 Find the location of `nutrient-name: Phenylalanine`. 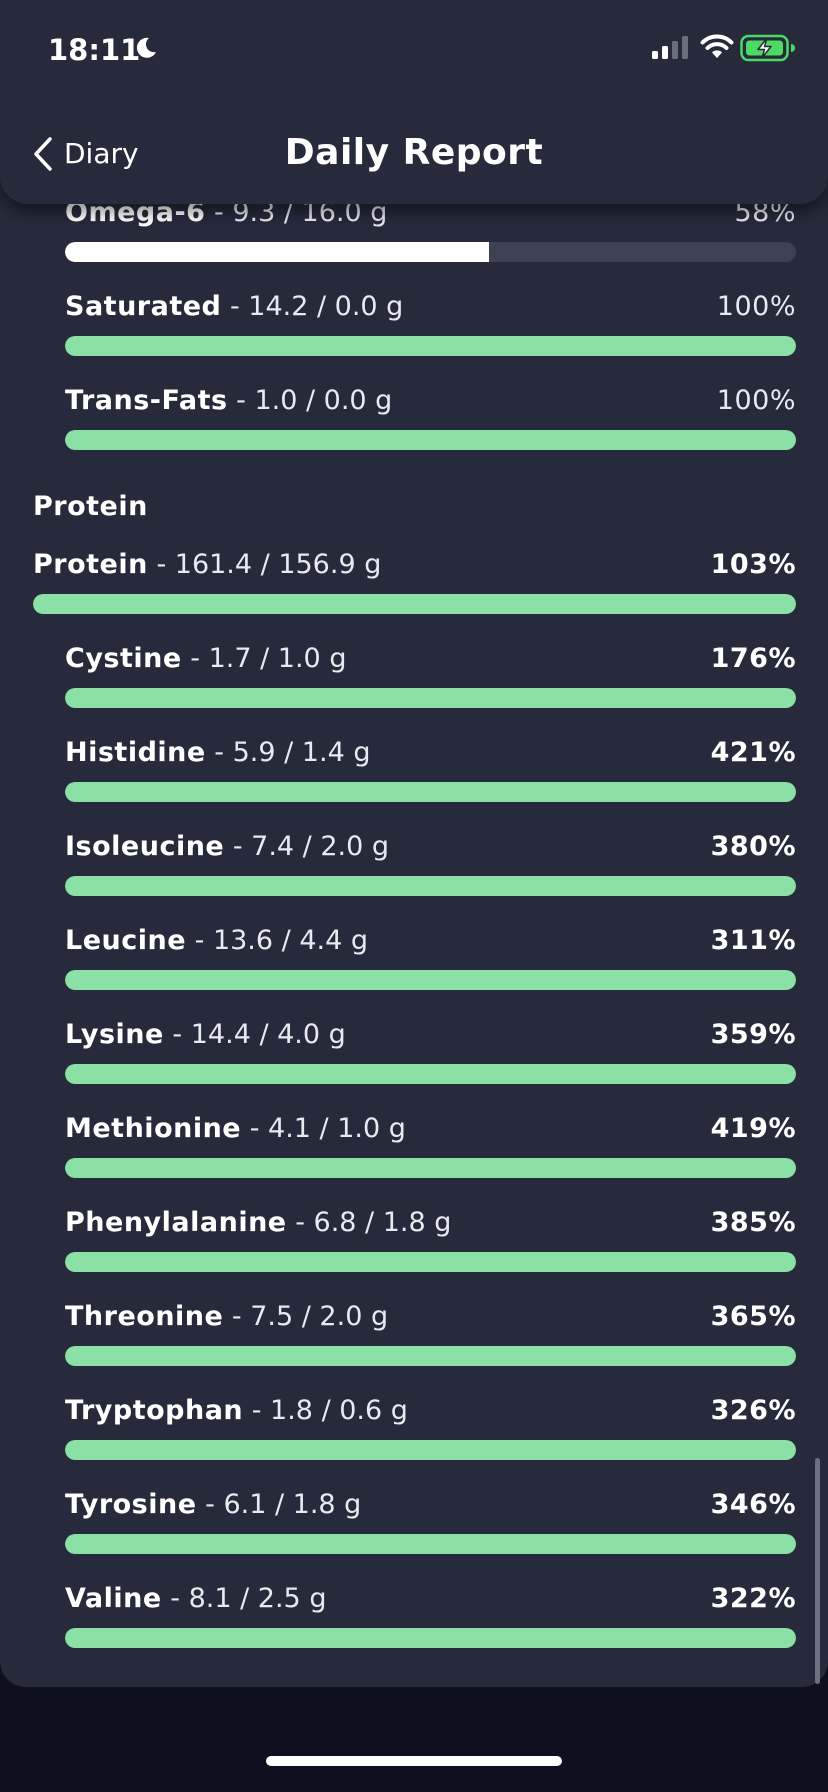

nutrient-name: Phenylalanine is located at coordinates (176, 1222).